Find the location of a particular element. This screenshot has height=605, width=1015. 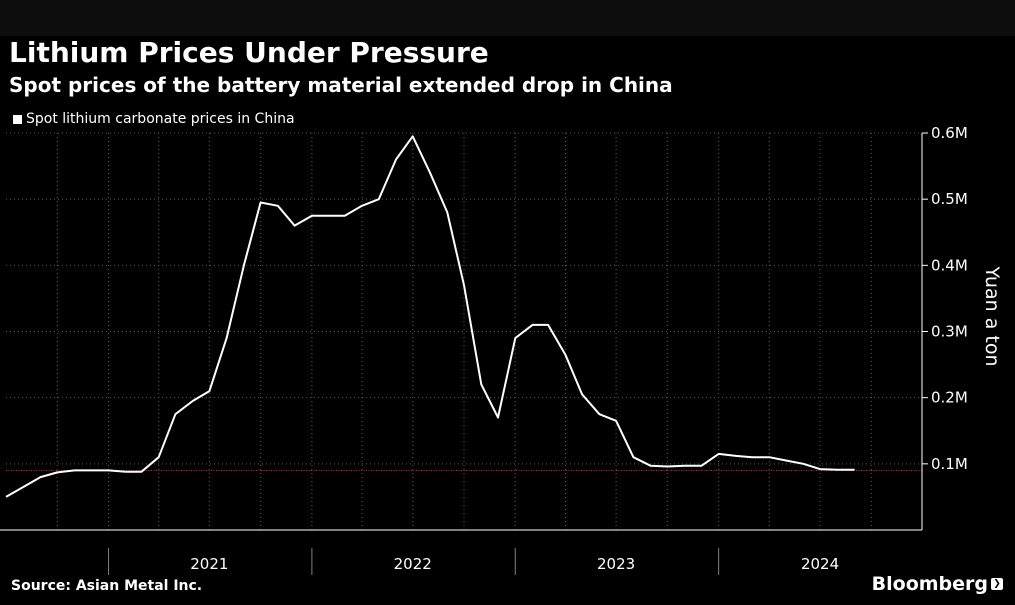

chart-title: Lithium Prices Under Pressure is located at coordinates (249, 52).